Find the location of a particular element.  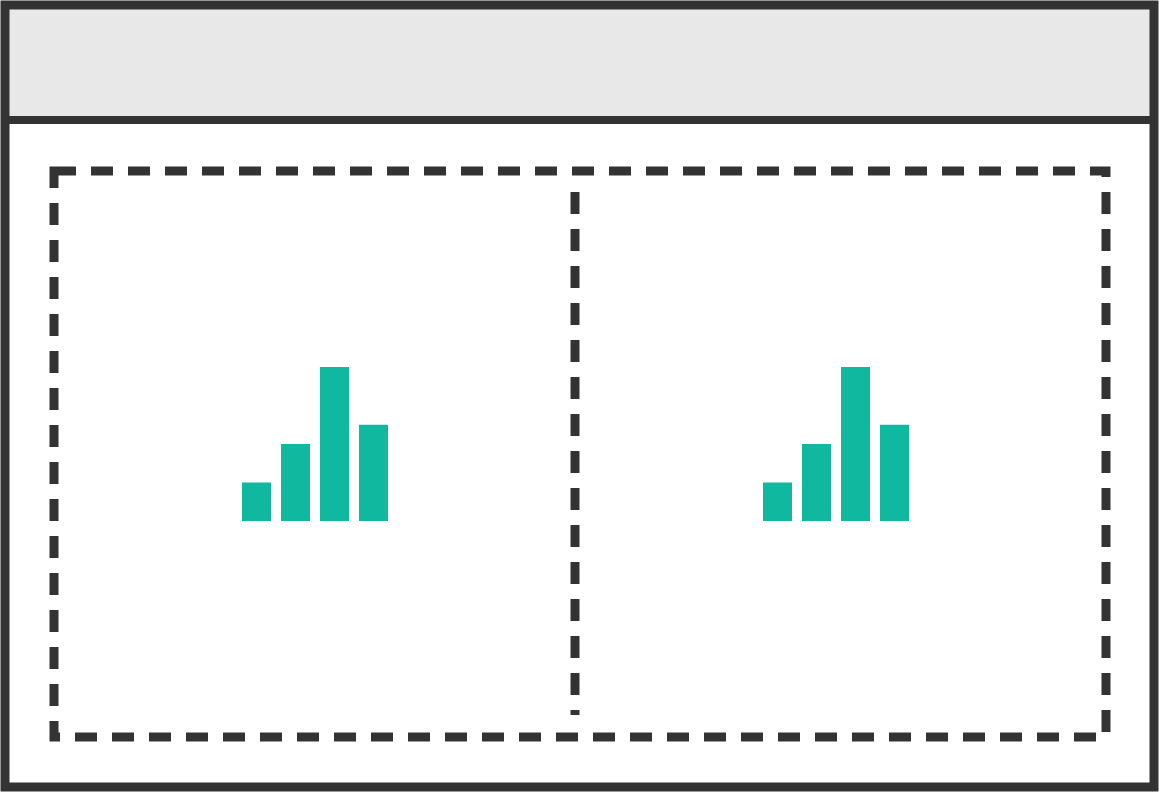

window-header is located at coordinates (579, 62).